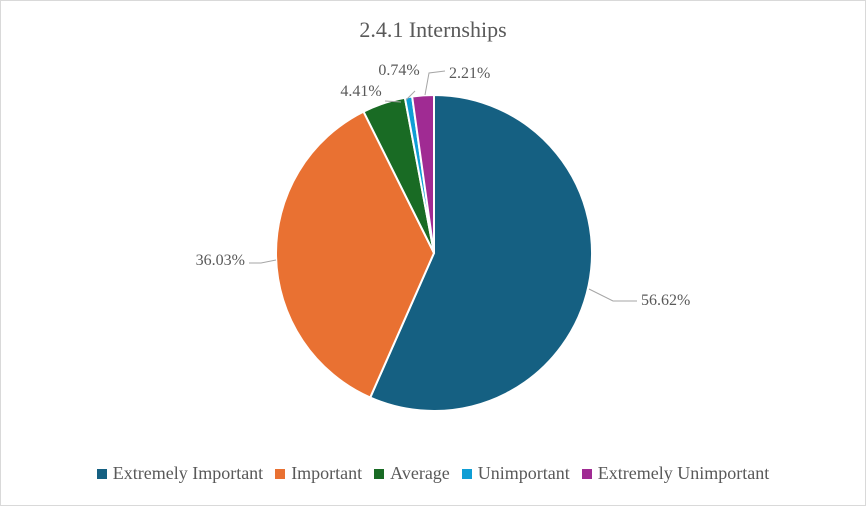 The width and height of the screenshot is (866, 506). What do you see at coordinates (469, 73) in the screenshot?
I see `data-label-extremely-unimportant: 2.21%` at bounding box center [469, 73].